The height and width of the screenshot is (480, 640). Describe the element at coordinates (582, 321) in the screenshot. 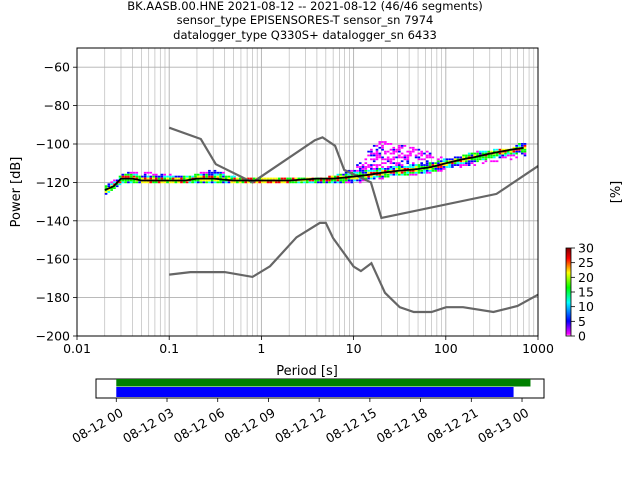

I see `colorbar-tick-label: 5` at that location.